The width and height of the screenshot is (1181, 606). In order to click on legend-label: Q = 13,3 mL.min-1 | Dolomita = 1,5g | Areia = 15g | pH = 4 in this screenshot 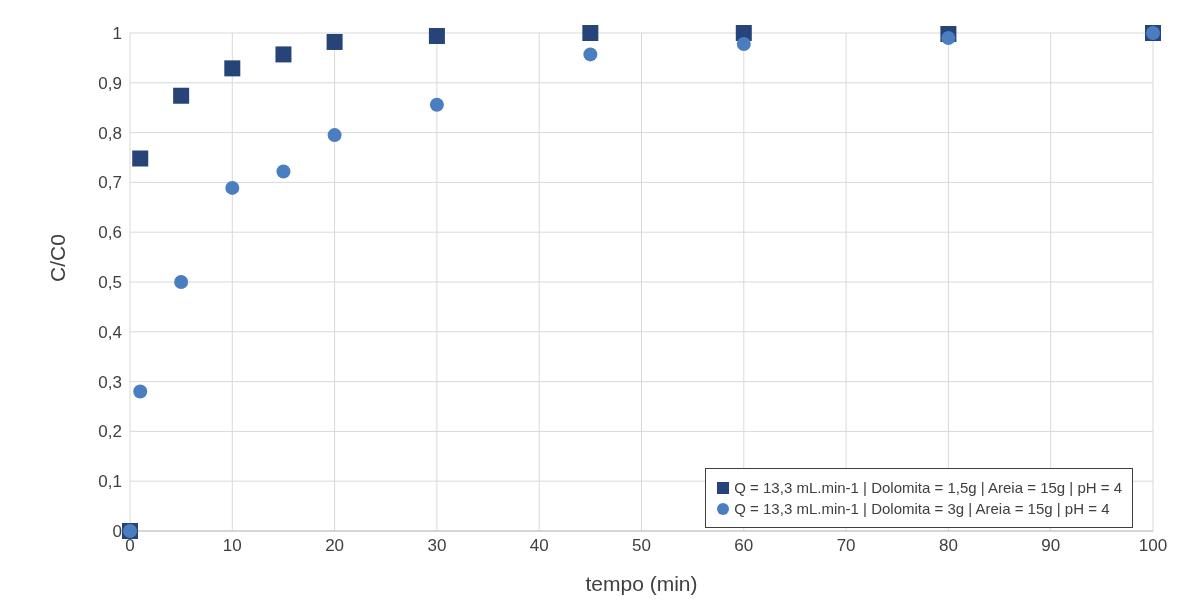, I will do `click(928, 487)`.